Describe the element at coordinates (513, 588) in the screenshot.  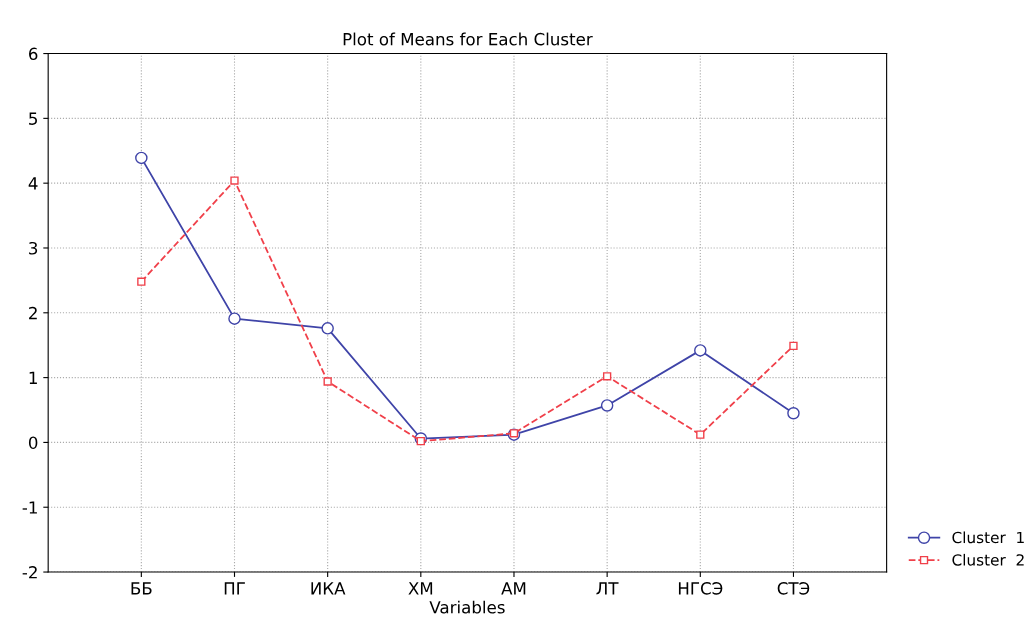
I see `x-tick-label: АМ` at that location.